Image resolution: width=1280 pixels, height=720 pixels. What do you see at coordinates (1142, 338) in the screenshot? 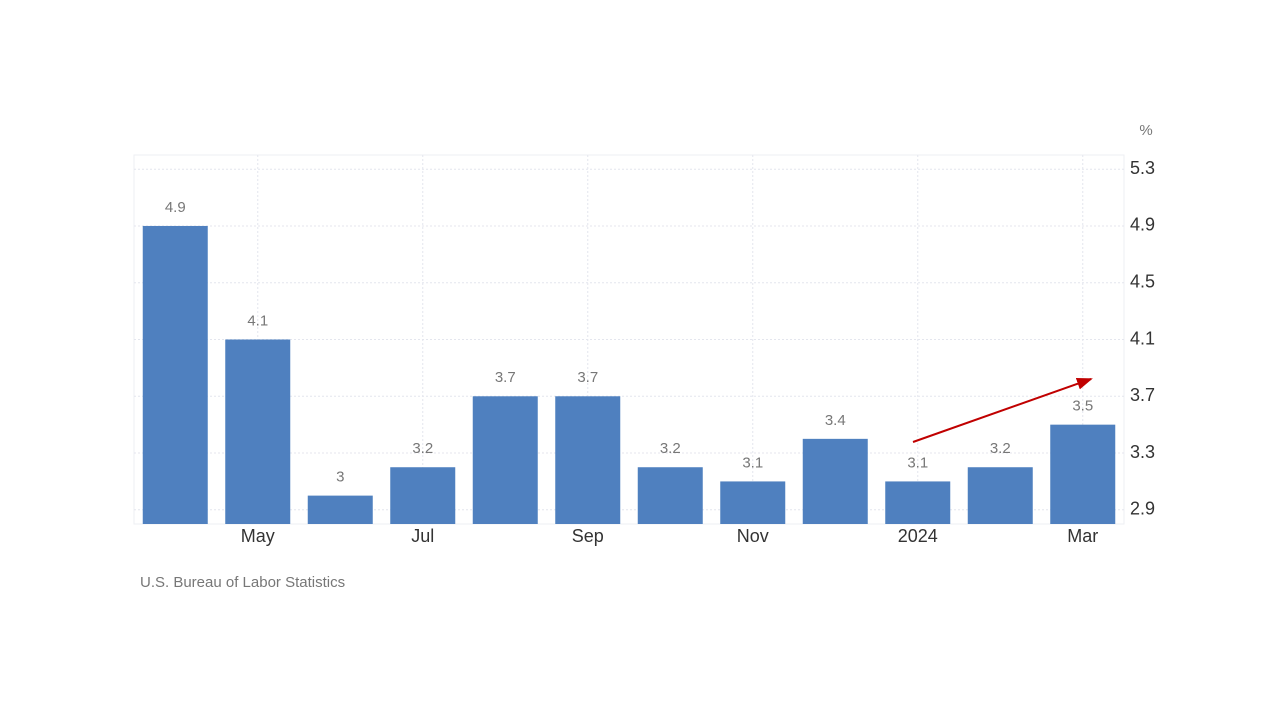
I see `y-tick-label: 4.1` at bounding box center [1142, 338].